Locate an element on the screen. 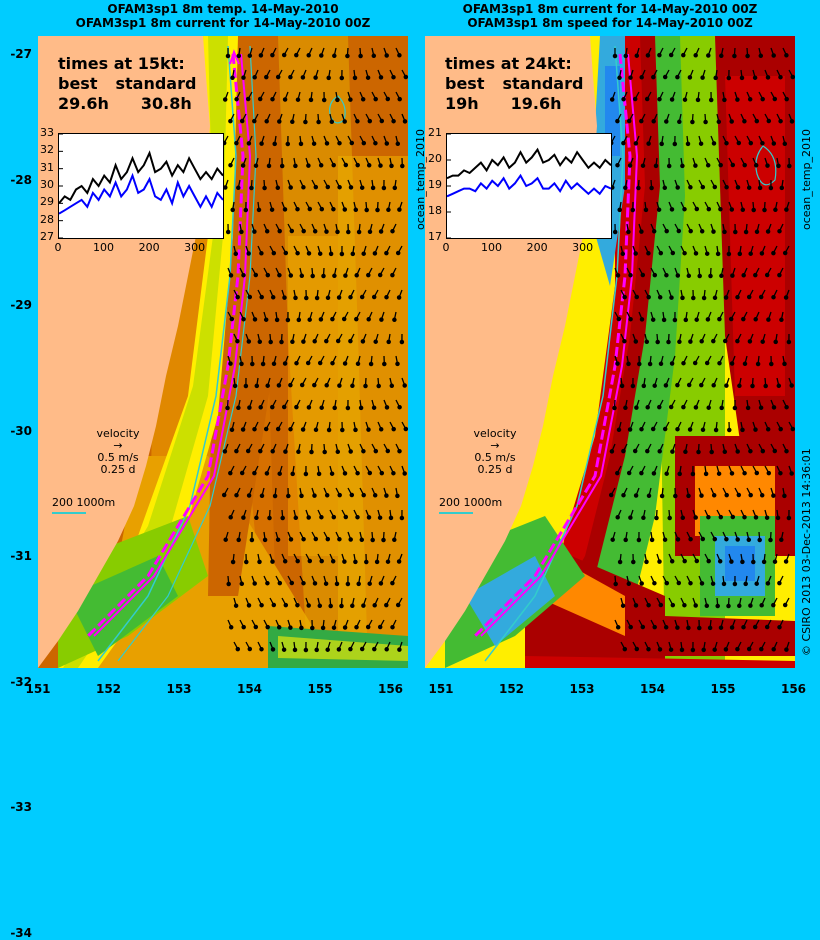 This screenshot has height=940, width=820. left-standard-value: 30.8h is located at coordinates (166, 104).